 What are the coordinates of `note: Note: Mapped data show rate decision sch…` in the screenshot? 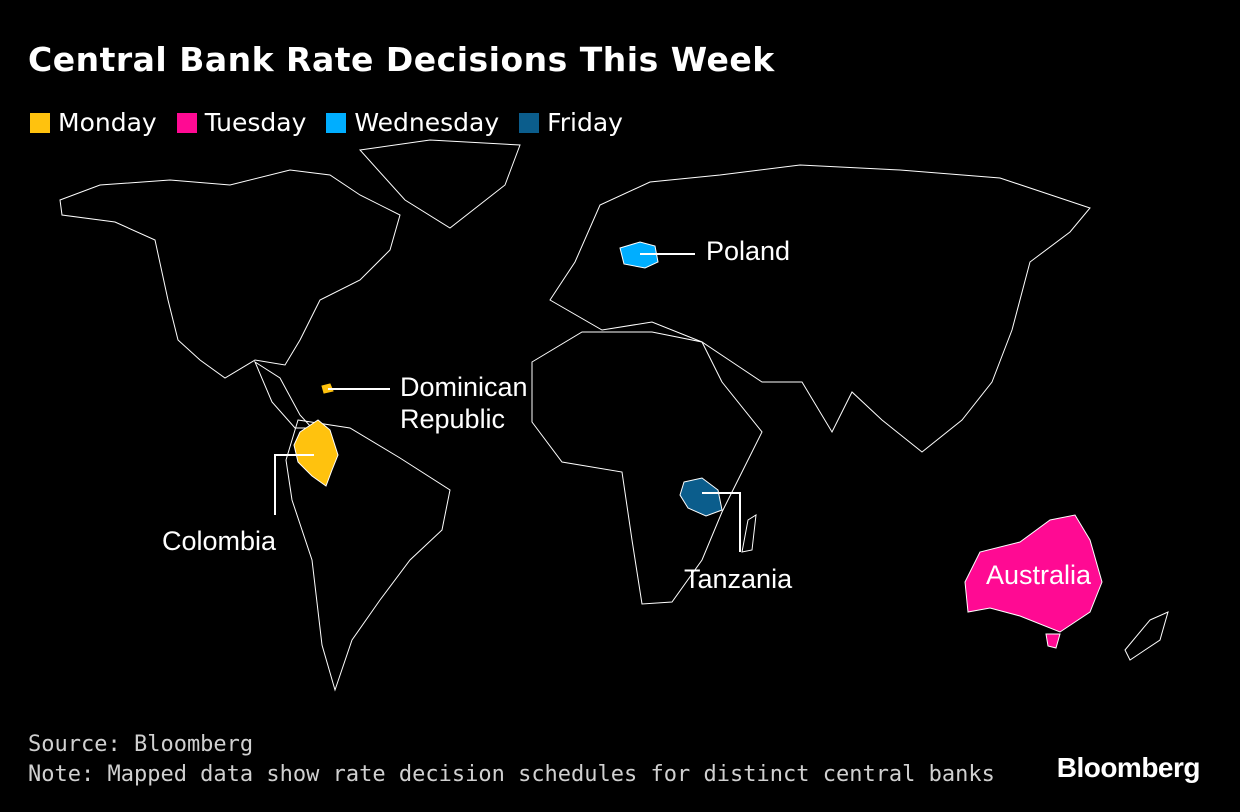 It's located at (511, 774).